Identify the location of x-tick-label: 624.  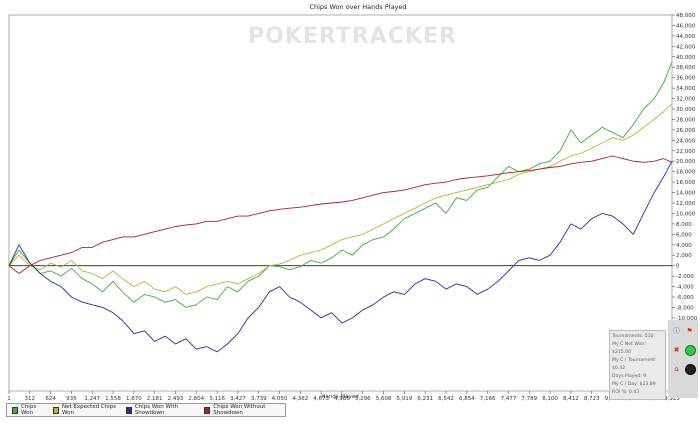
(50, 399).